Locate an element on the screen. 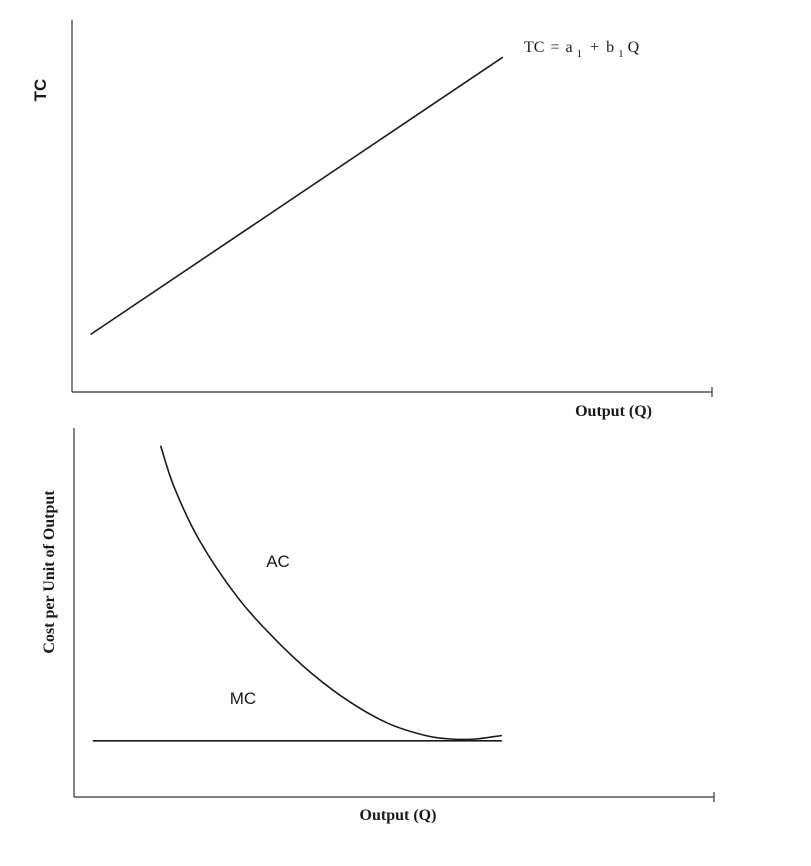  ac-curve is located at coordinates (331, 593).